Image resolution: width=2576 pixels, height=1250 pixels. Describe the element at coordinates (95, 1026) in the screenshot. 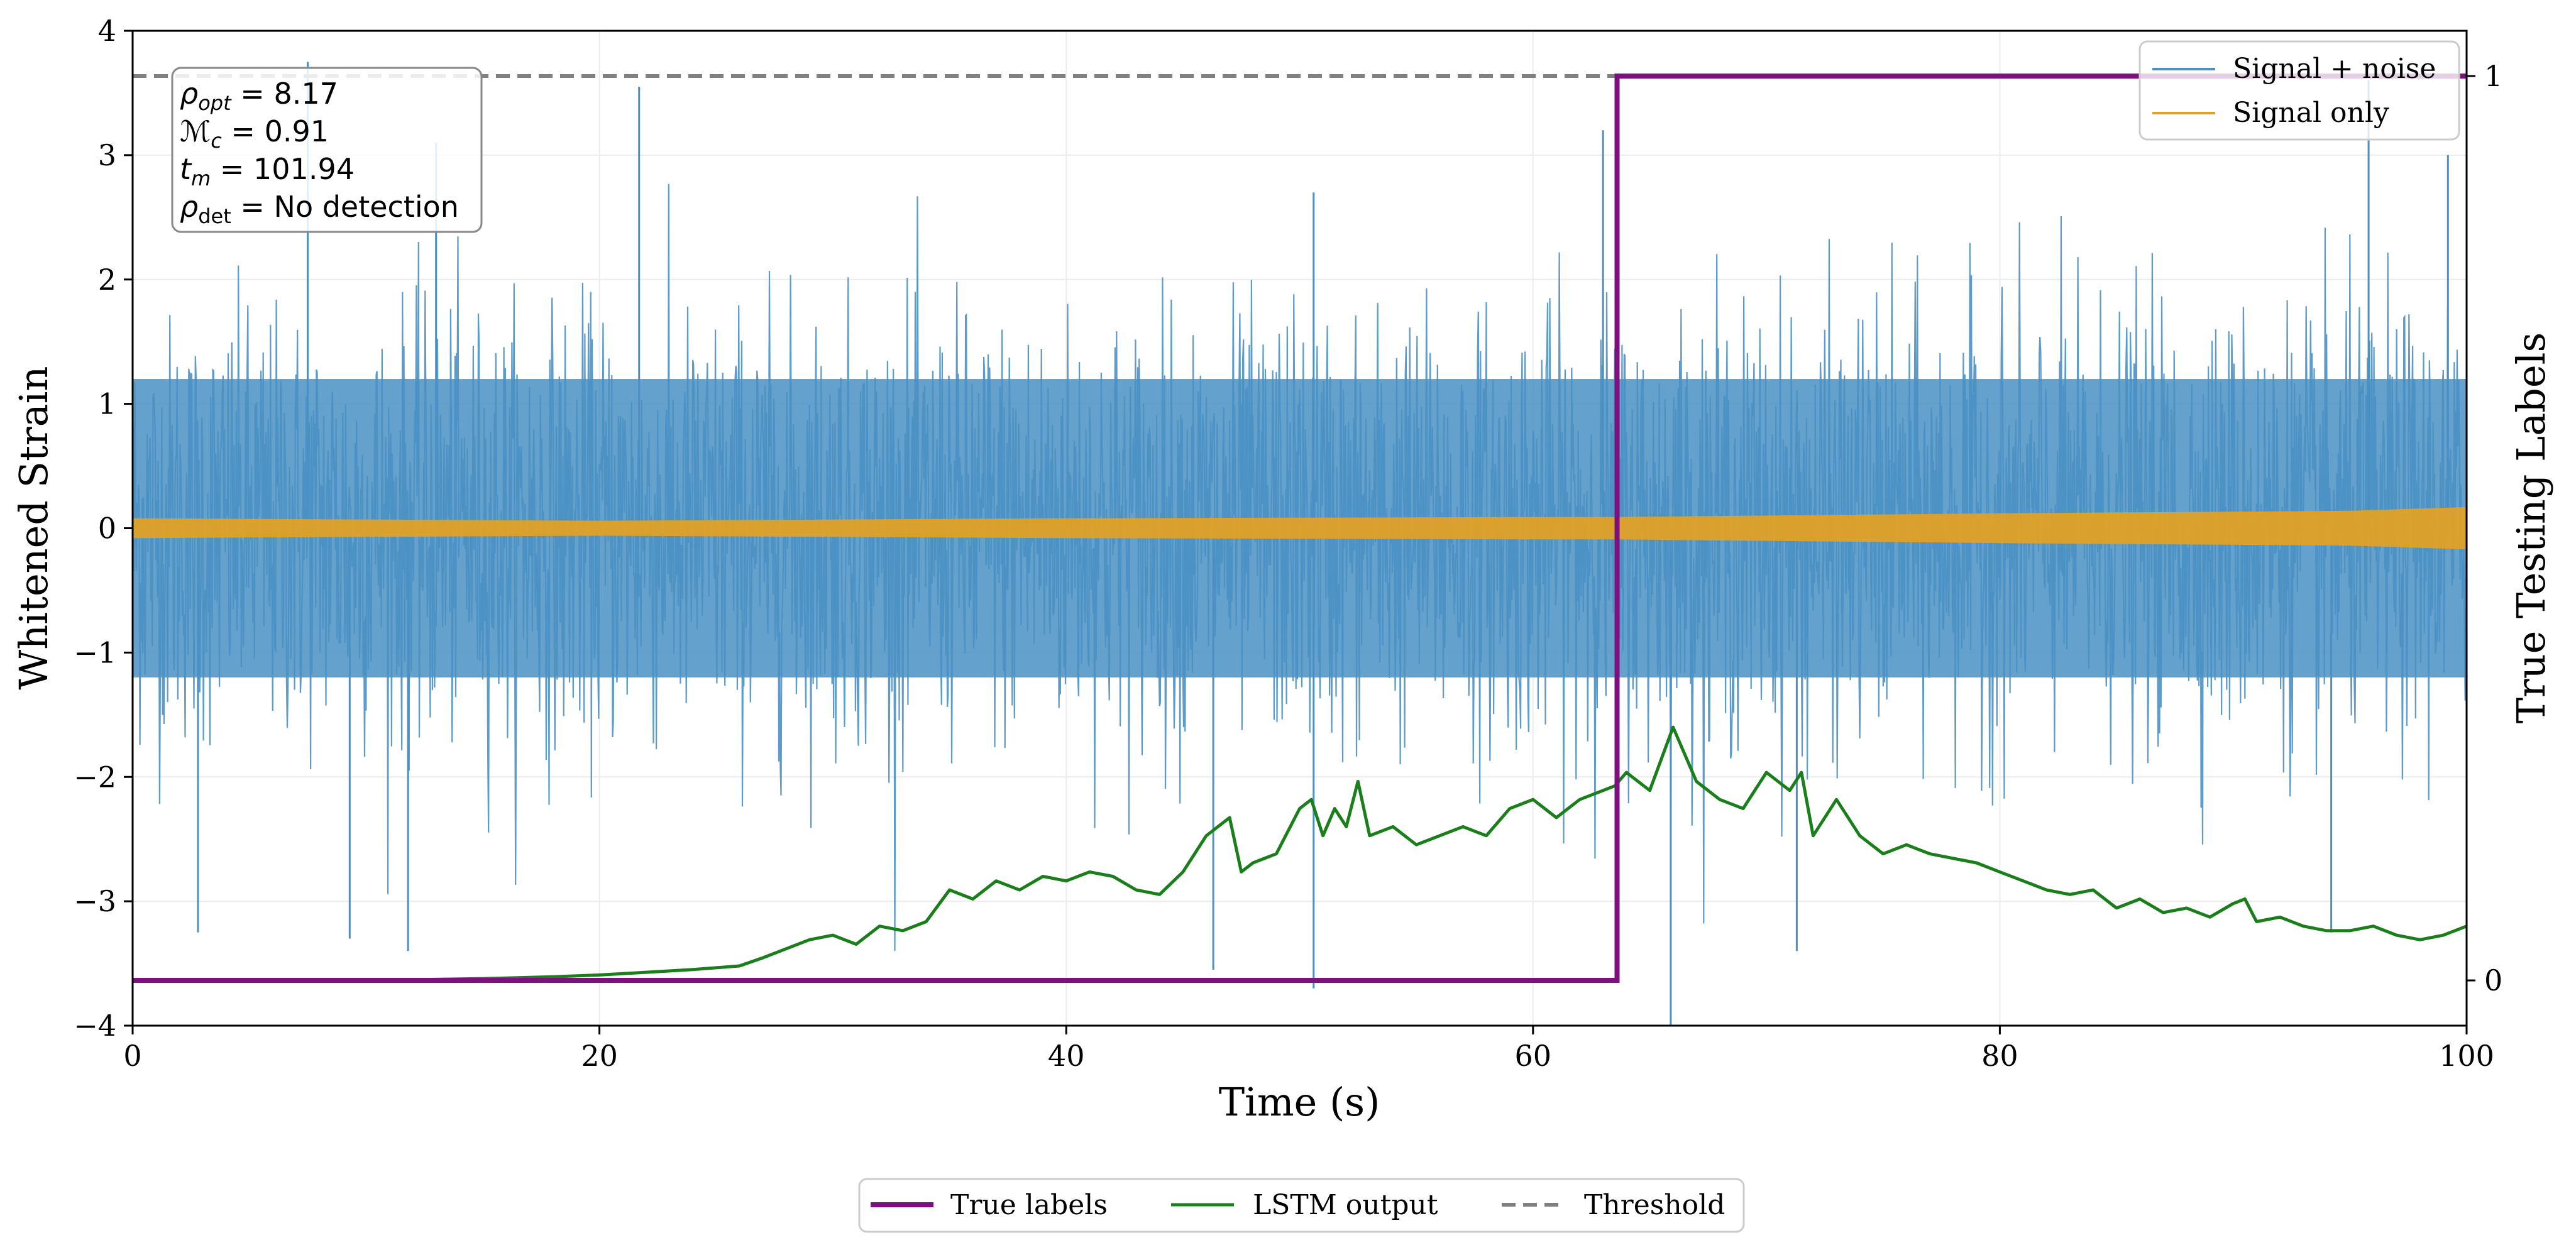

I see `y-left-tick-label: −4` at that location.